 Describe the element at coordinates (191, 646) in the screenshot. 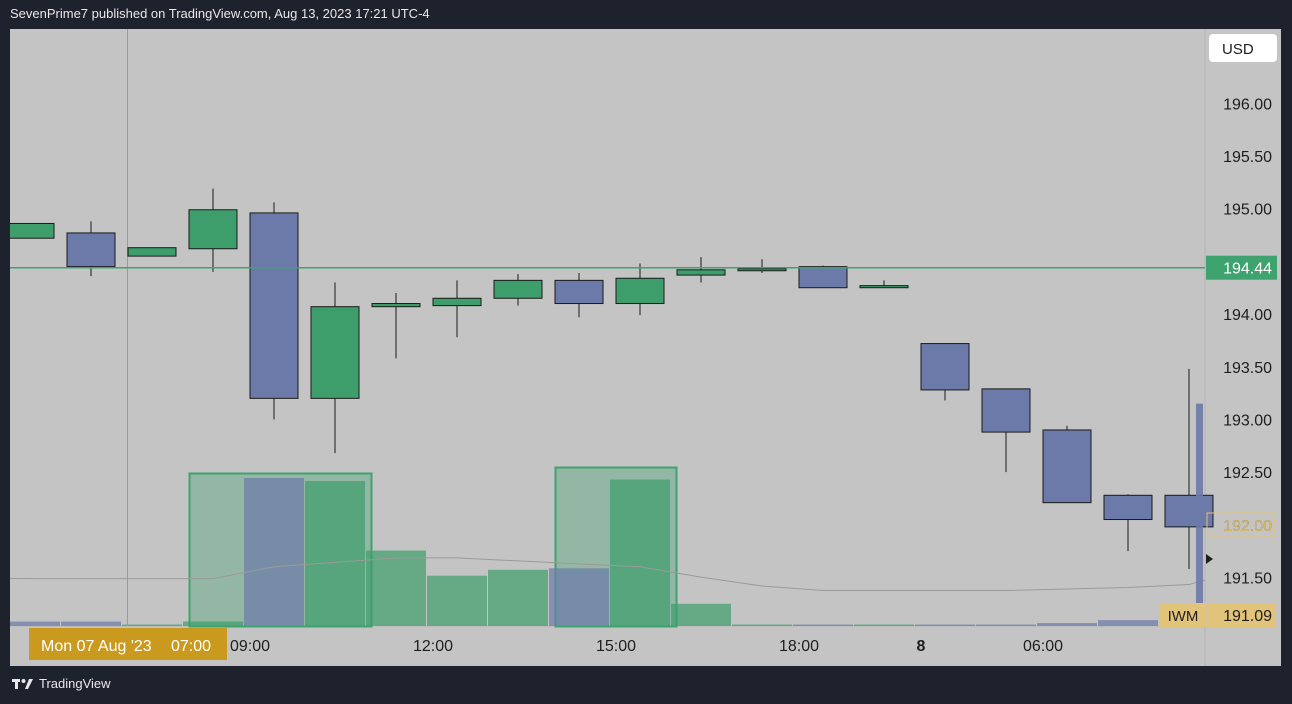

I see `crosshair-time-label: 07:00` at that location.